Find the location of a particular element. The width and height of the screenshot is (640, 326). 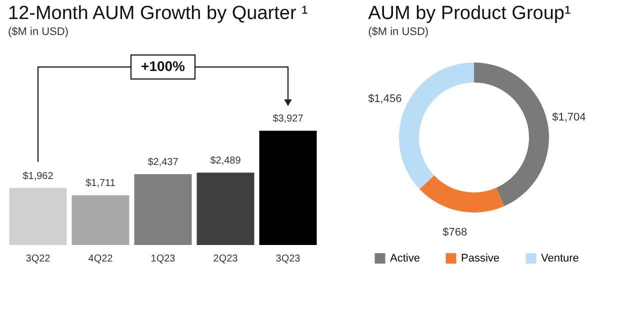

chart-title: 12-Month AUM Growth by Quarter ¹ is located at coordinates (158, 13).